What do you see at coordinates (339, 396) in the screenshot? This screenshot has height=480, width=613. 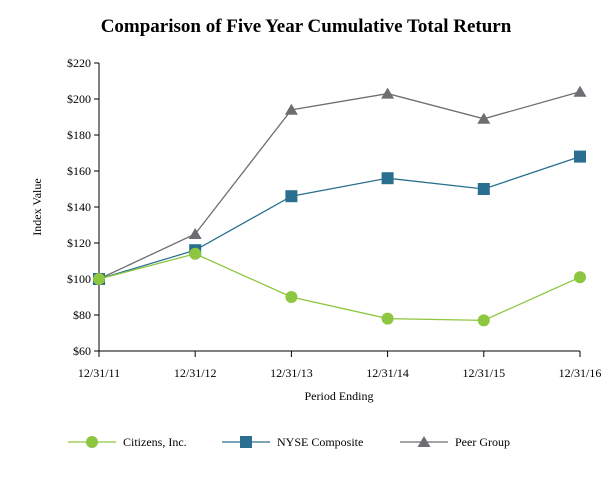 I see `x-axis-label: Period Ending` at bounding box center [339, 396].